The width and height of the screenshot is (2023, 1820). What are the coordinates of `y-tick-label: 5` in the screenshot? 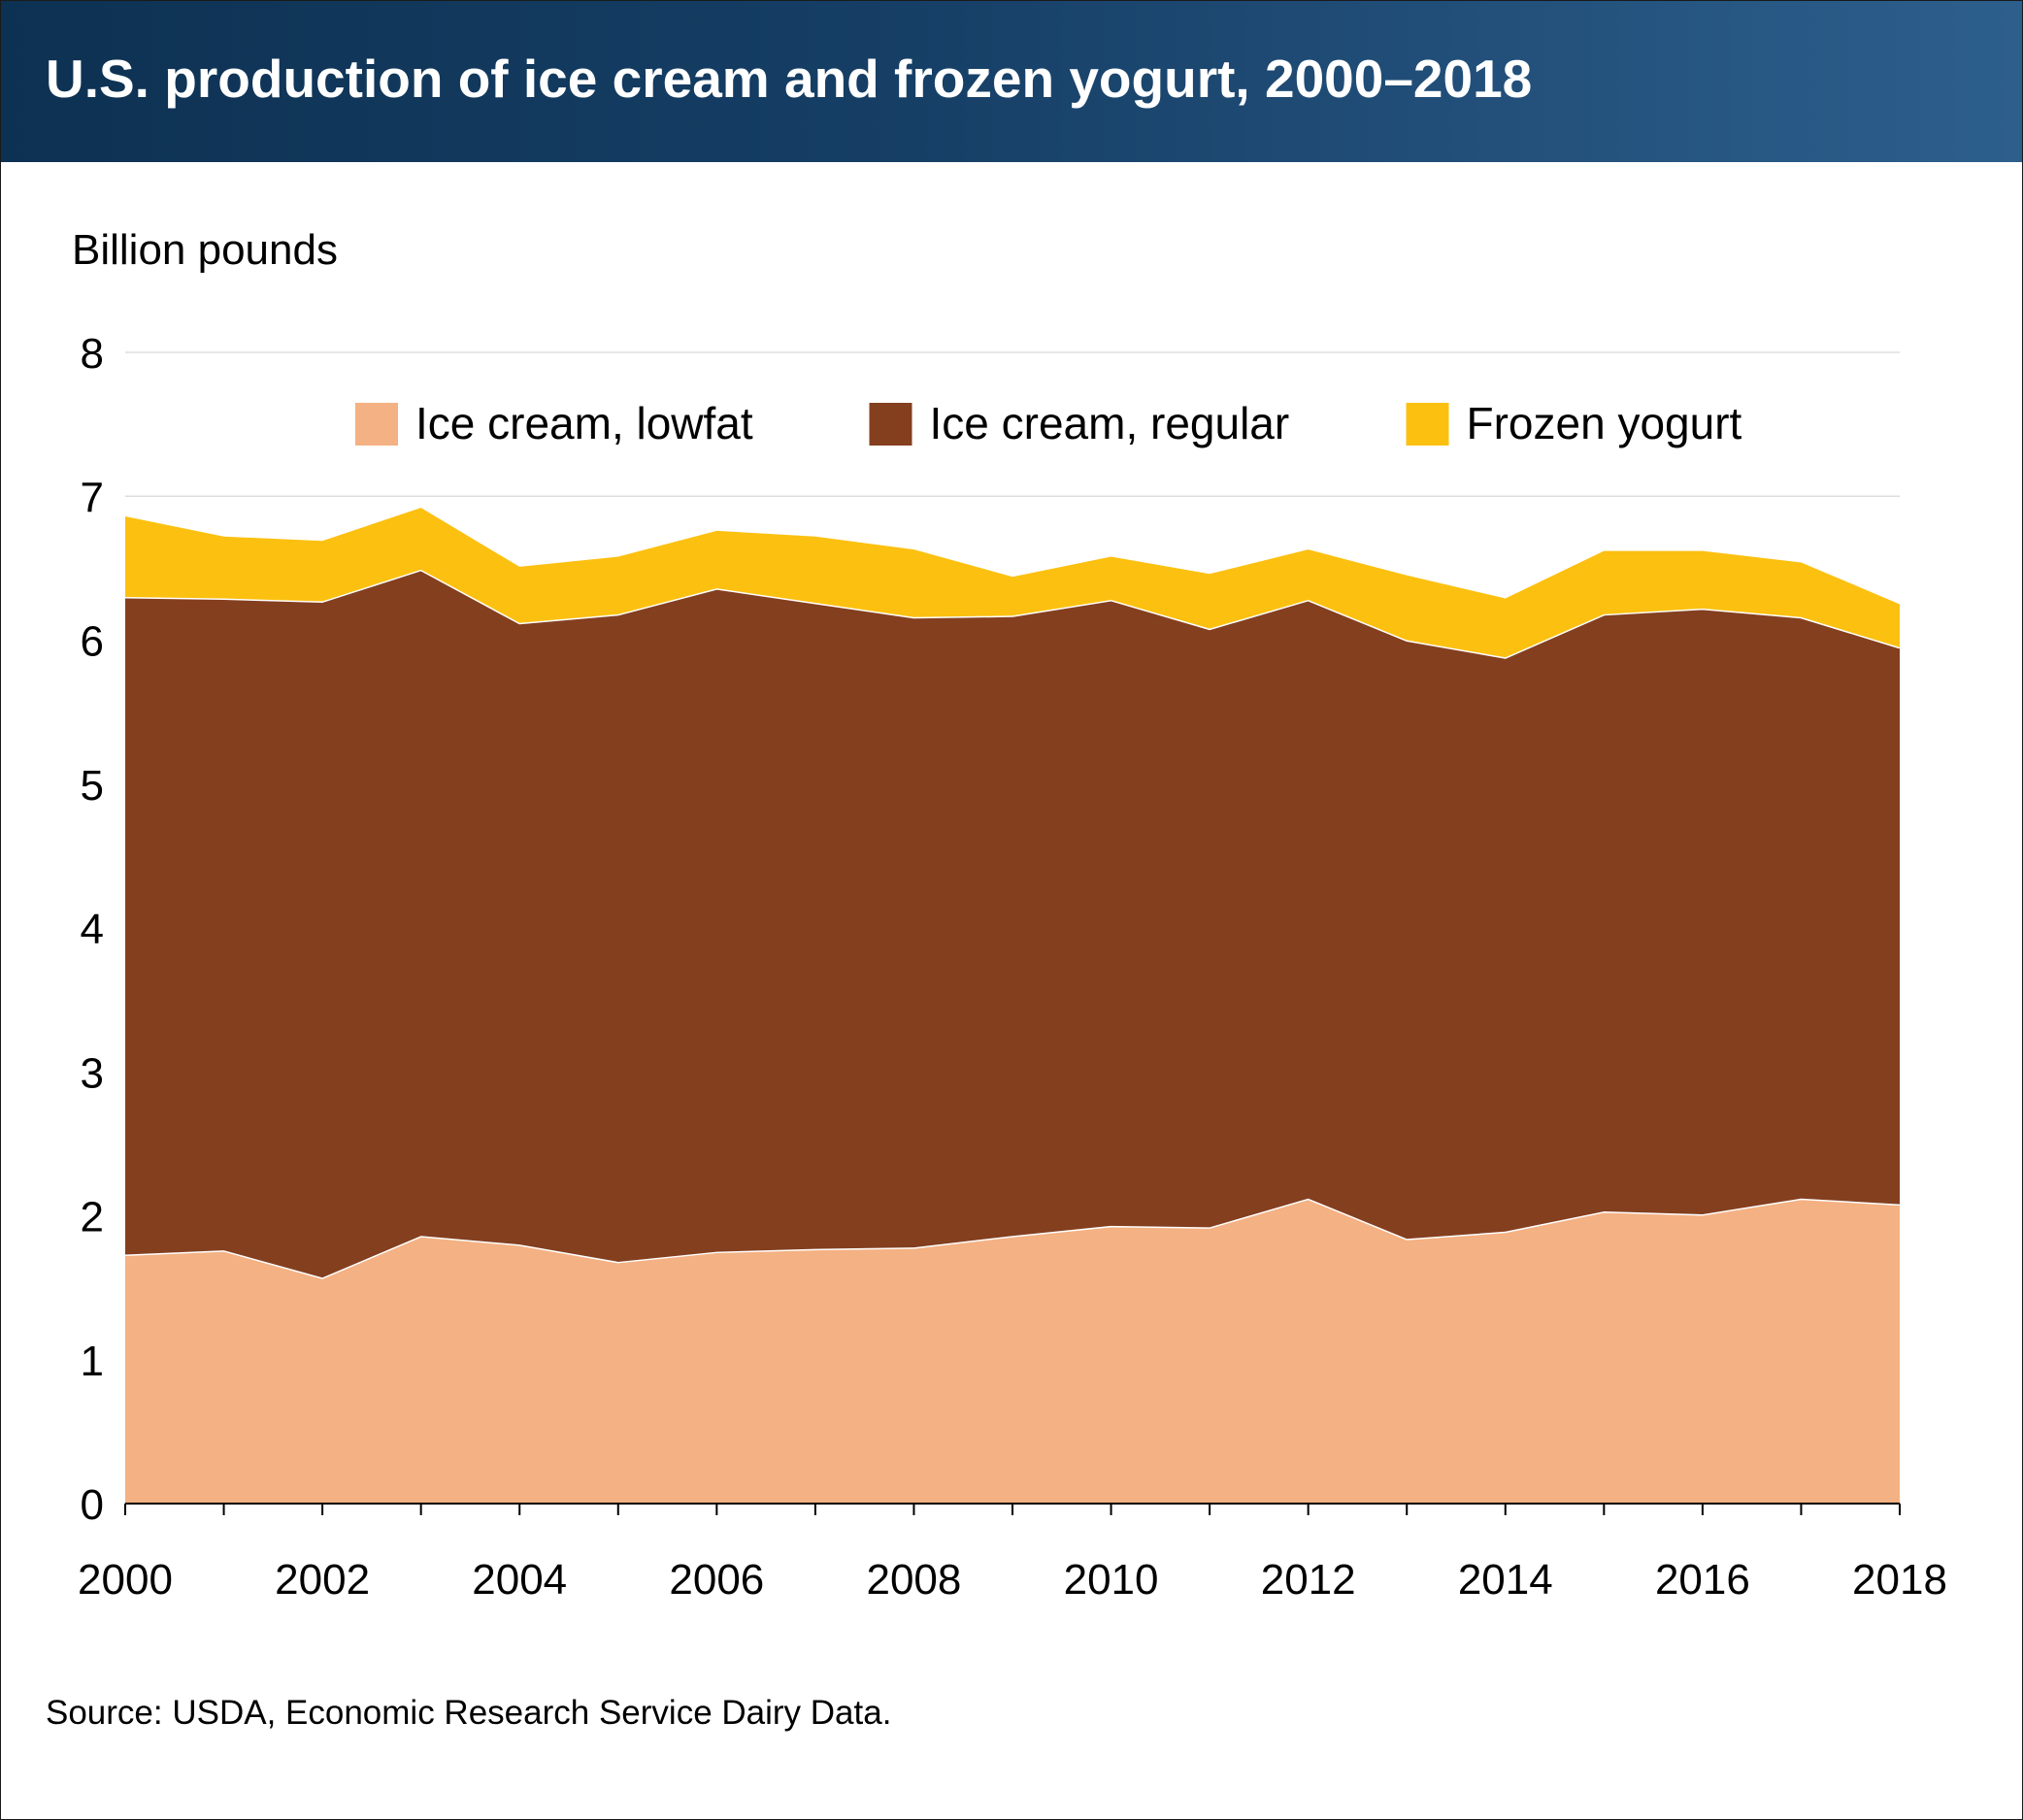 It's located at (92, 786).